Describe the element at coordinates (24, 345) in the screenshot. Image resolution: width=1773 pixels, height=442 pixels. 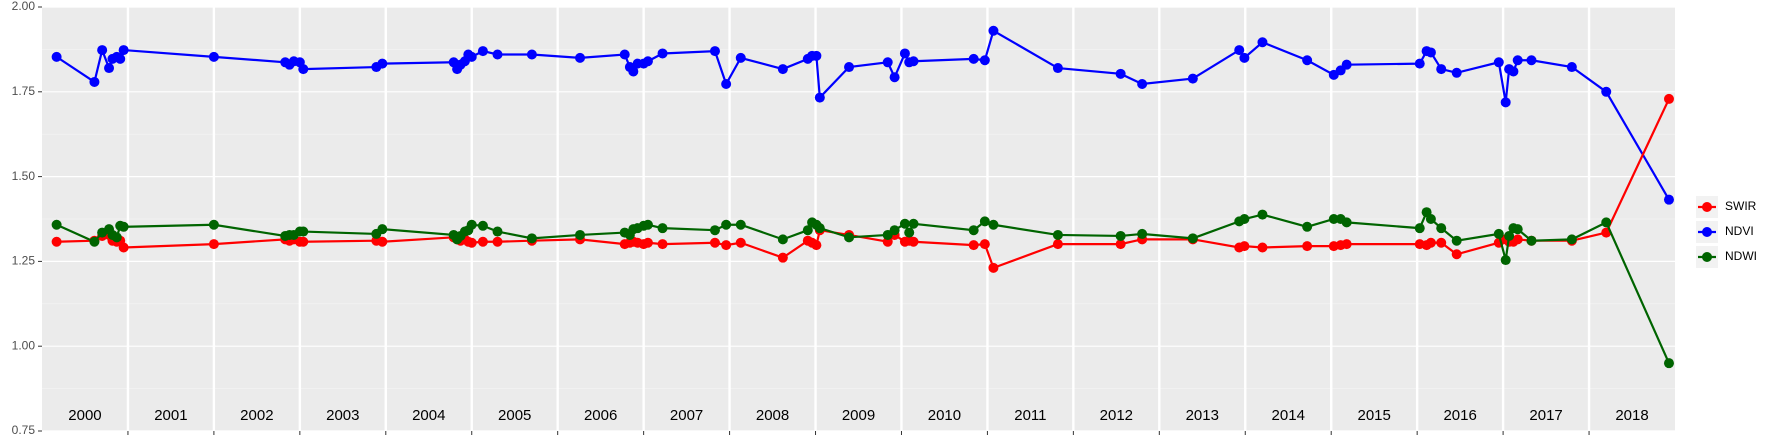
I see `y-tick-label: 1.00` at that location.